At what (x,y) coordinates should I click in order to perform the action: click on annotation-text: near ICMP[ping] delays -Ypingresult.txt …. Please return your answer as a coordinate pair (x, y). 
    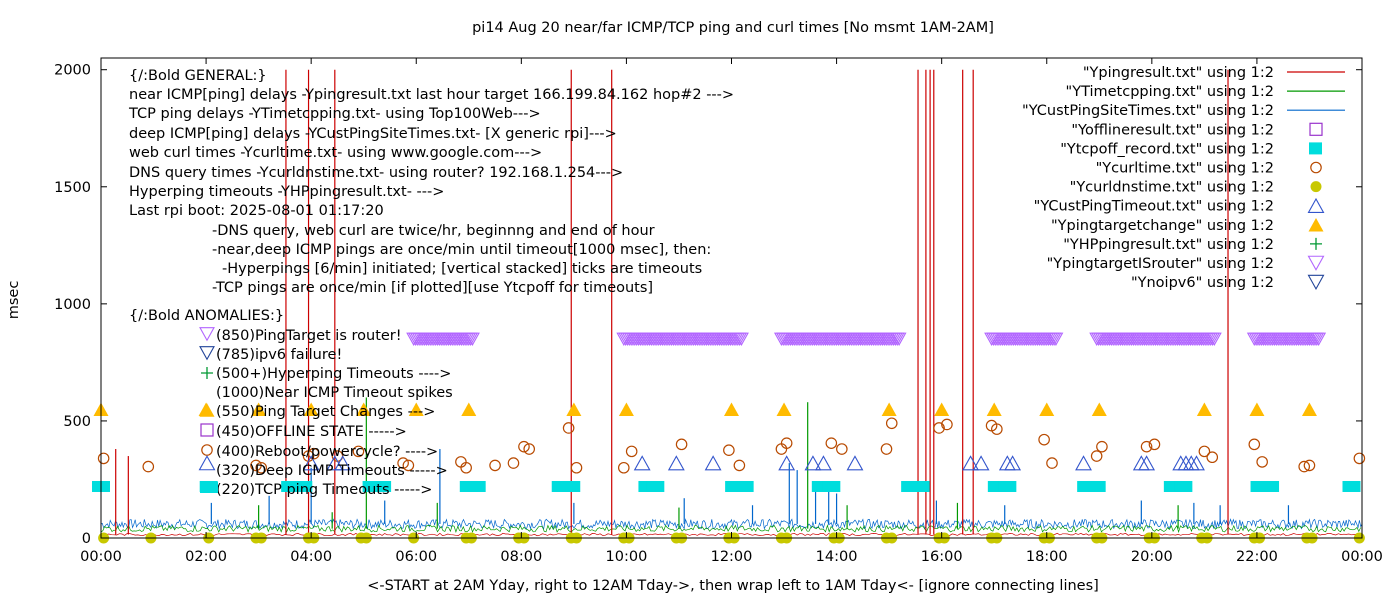
    Looking at the image, I should click on (431, 95).